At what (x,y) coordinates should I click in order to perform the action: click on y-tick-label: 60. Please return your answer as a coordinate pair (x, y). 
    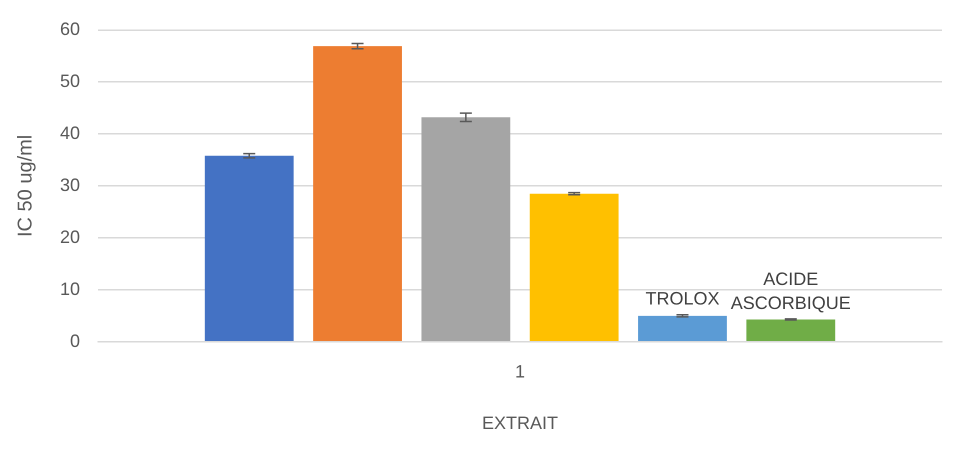
    Looking at the image, I should click on (70, 28).